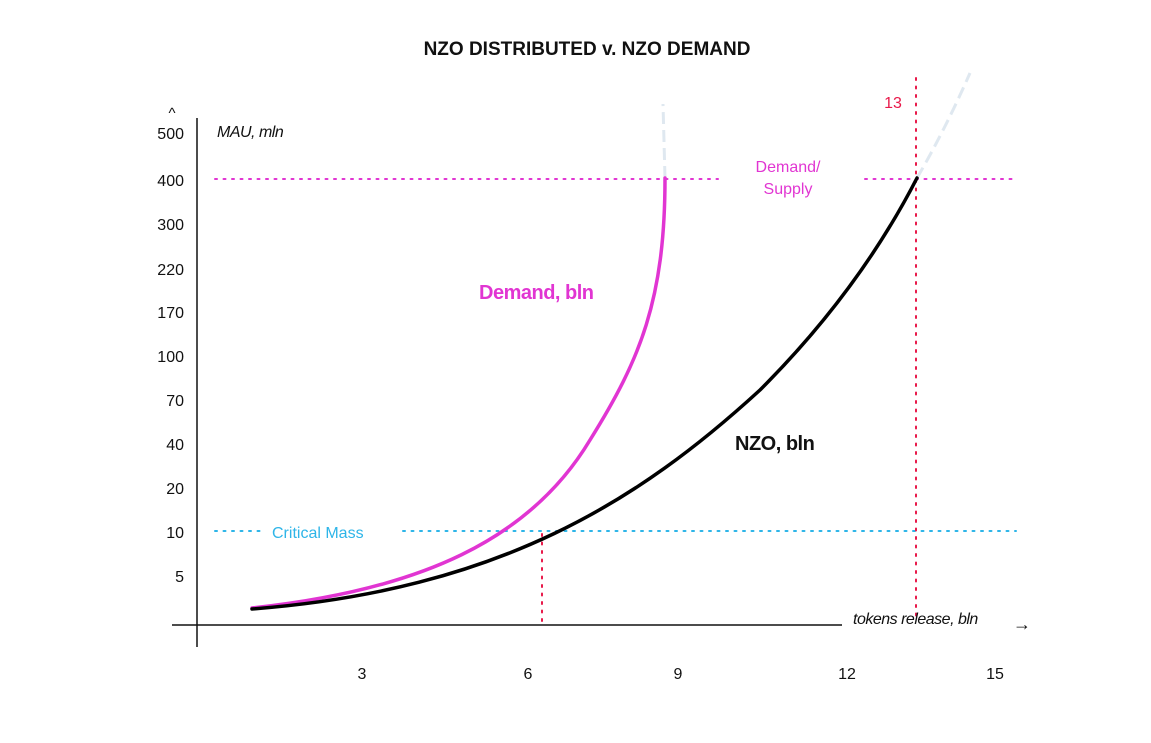 The width and height of the screenshot is (1151, 743). I want to click on x-axis-label: tokens release, bln, so click(915, 619).